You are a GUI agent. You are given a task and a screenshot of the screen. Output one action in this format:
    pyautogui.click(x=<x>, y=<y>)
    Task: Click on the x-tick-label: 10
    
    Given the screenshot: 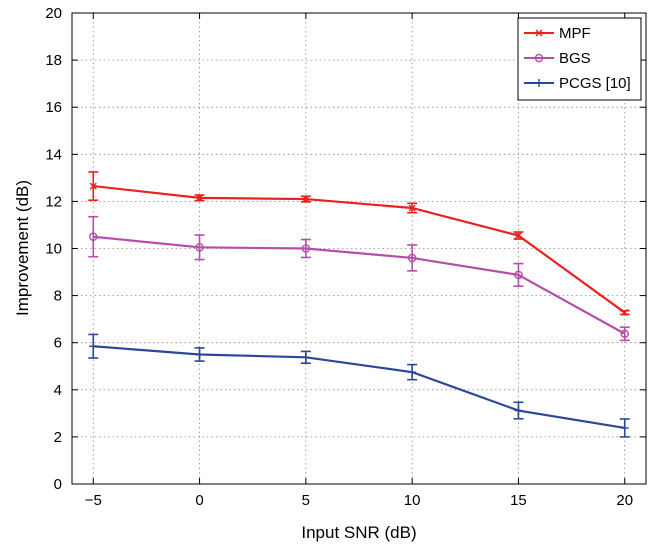 What is the action you would take?
    pyautogui.click(x=412, y=500)
    